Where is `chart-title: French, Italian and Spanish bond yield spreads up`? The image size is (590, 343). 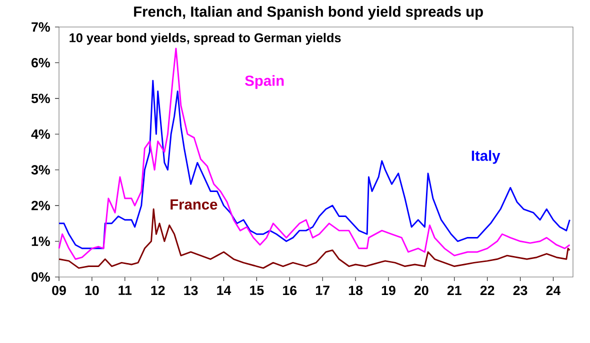
chart-title: French, Italian and Spanish bond yield spreads up is located at coordinates (308, 13).